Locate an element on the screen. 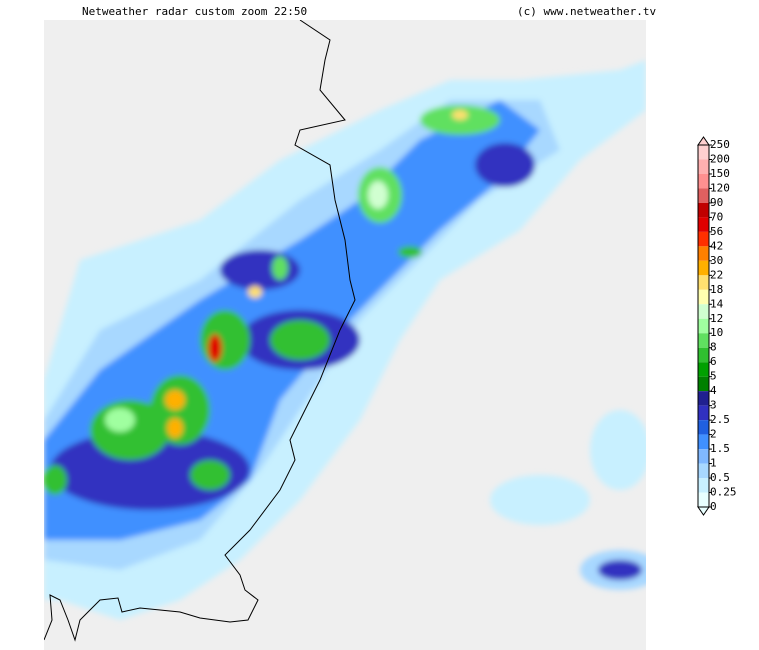 This screenshot has width=759, height=650. legend-label: 56 is located at coordinates (716, 231).